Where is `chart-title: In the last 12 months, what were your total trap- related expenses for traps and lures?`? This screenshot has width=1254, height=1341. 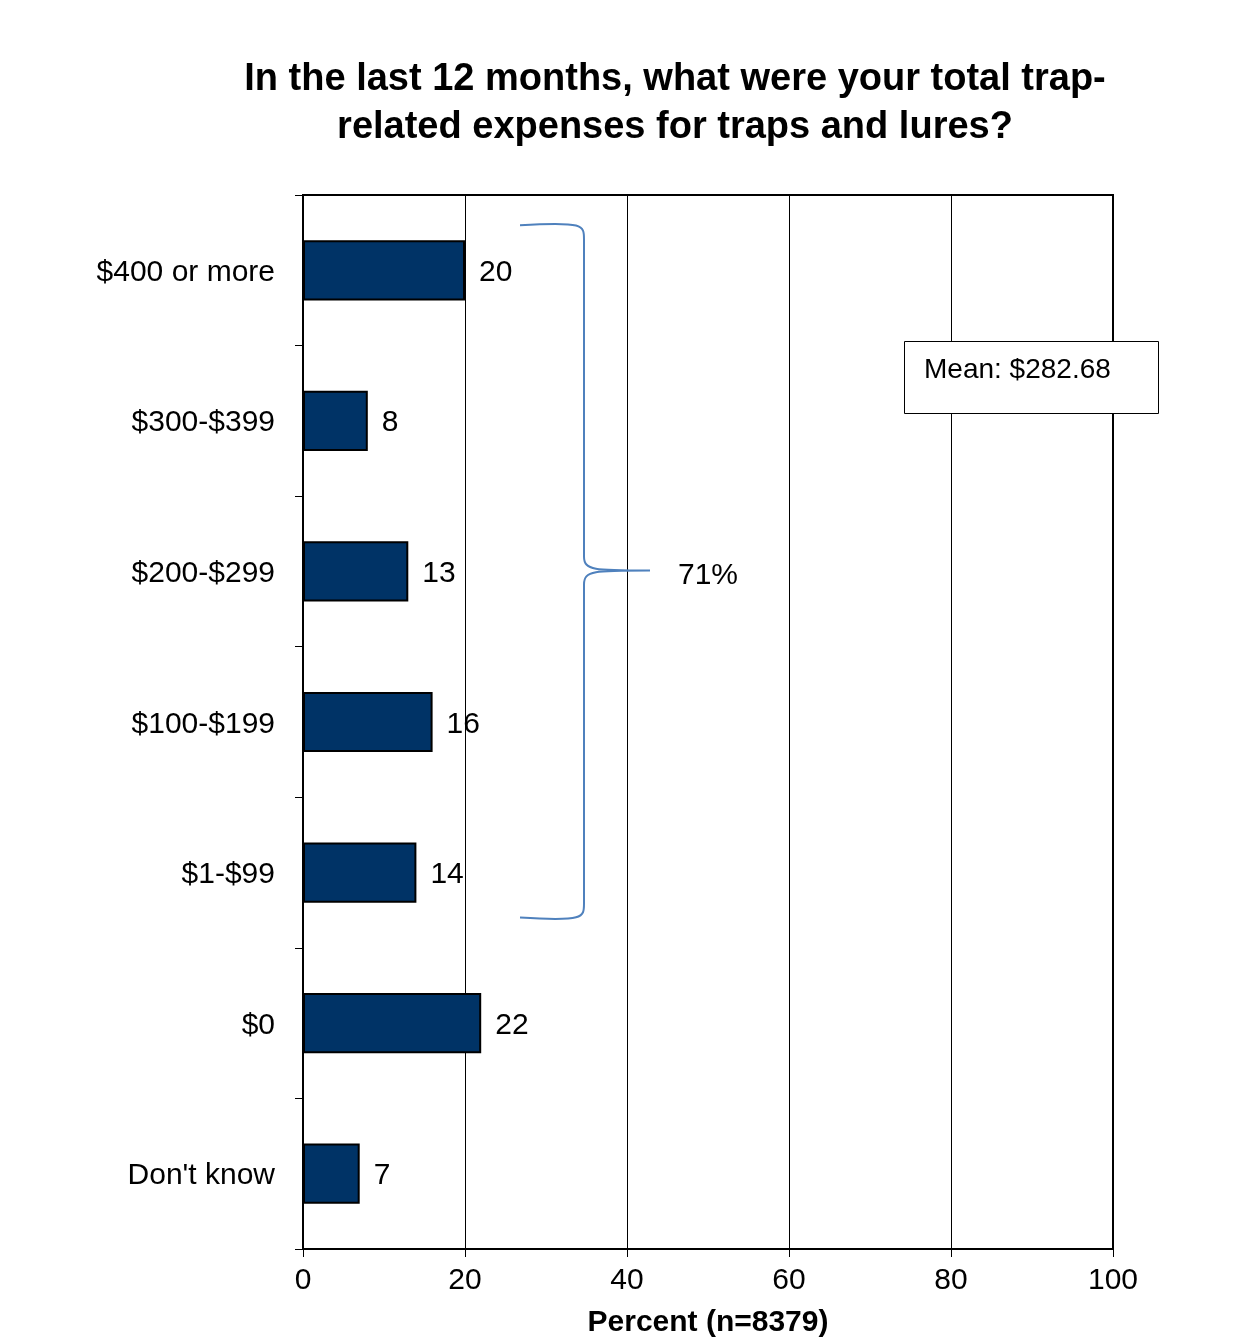 chart-title: In the last 12 months, what were your total trap- related expenses for traps and lures? is located at coordinates (675, 101).